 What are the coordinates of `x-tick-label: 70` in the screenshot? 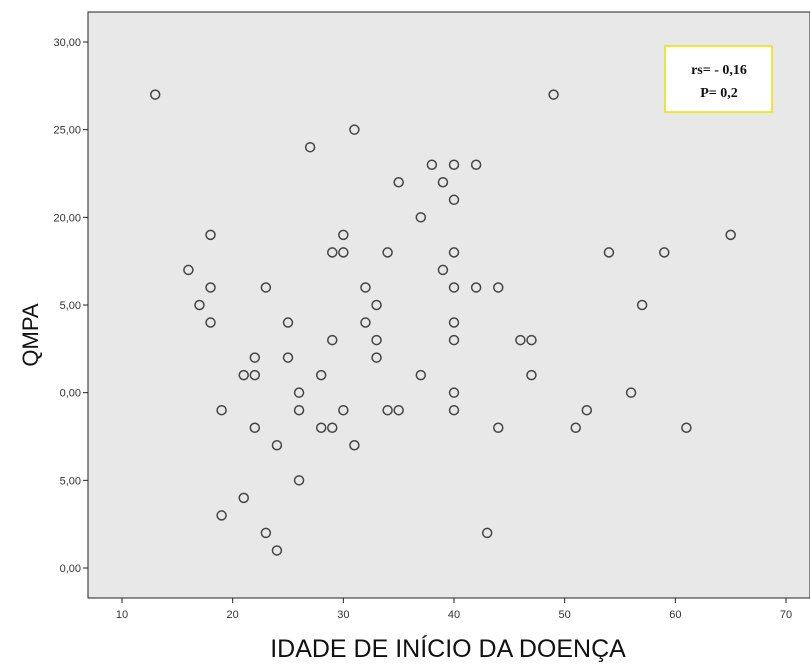 It's located at (786, 615).